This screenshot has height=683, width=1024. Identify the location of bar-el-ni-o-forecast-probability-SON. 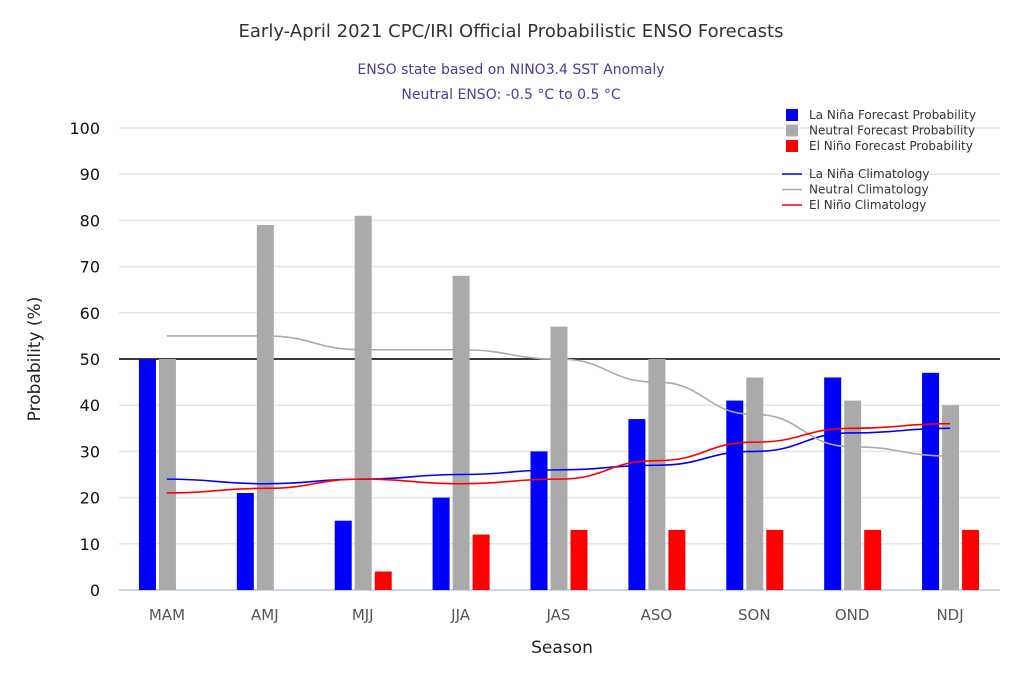
(775, 559).